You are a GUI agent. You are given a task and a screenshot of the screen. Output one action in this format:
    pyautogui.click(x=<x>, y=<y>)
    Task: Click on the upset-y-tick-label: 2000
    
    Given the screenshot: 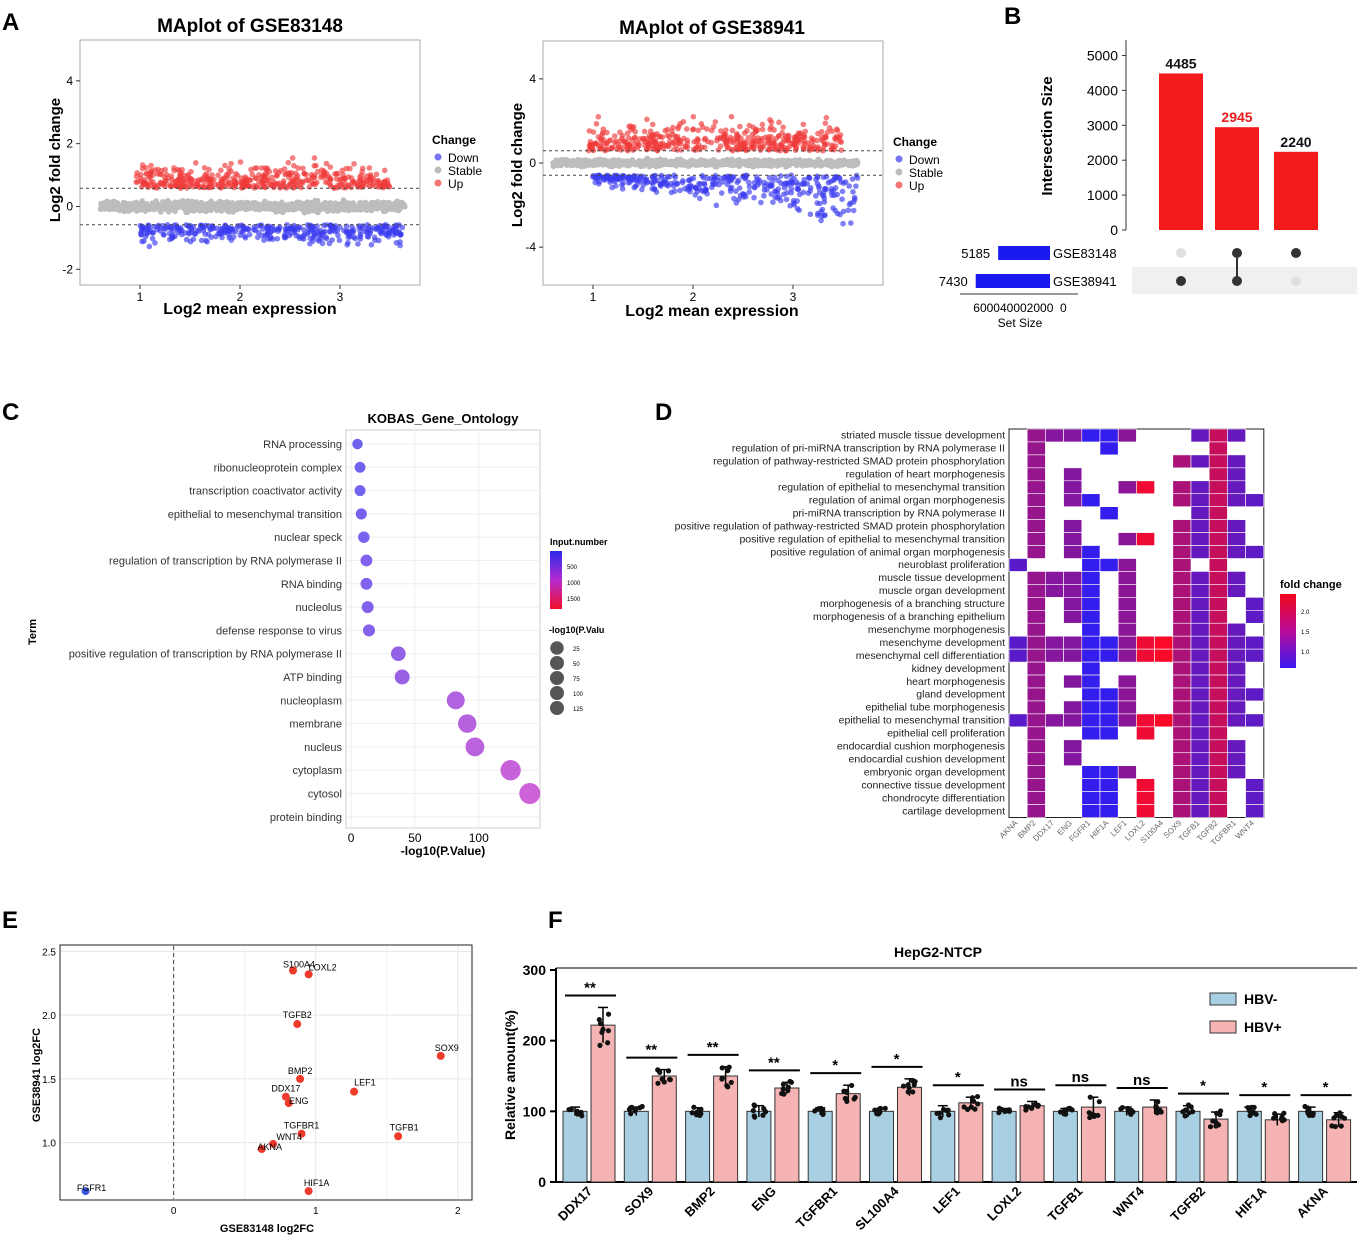 What is the action you would take?
    pyautogui.click(x=1102, y=160)
    